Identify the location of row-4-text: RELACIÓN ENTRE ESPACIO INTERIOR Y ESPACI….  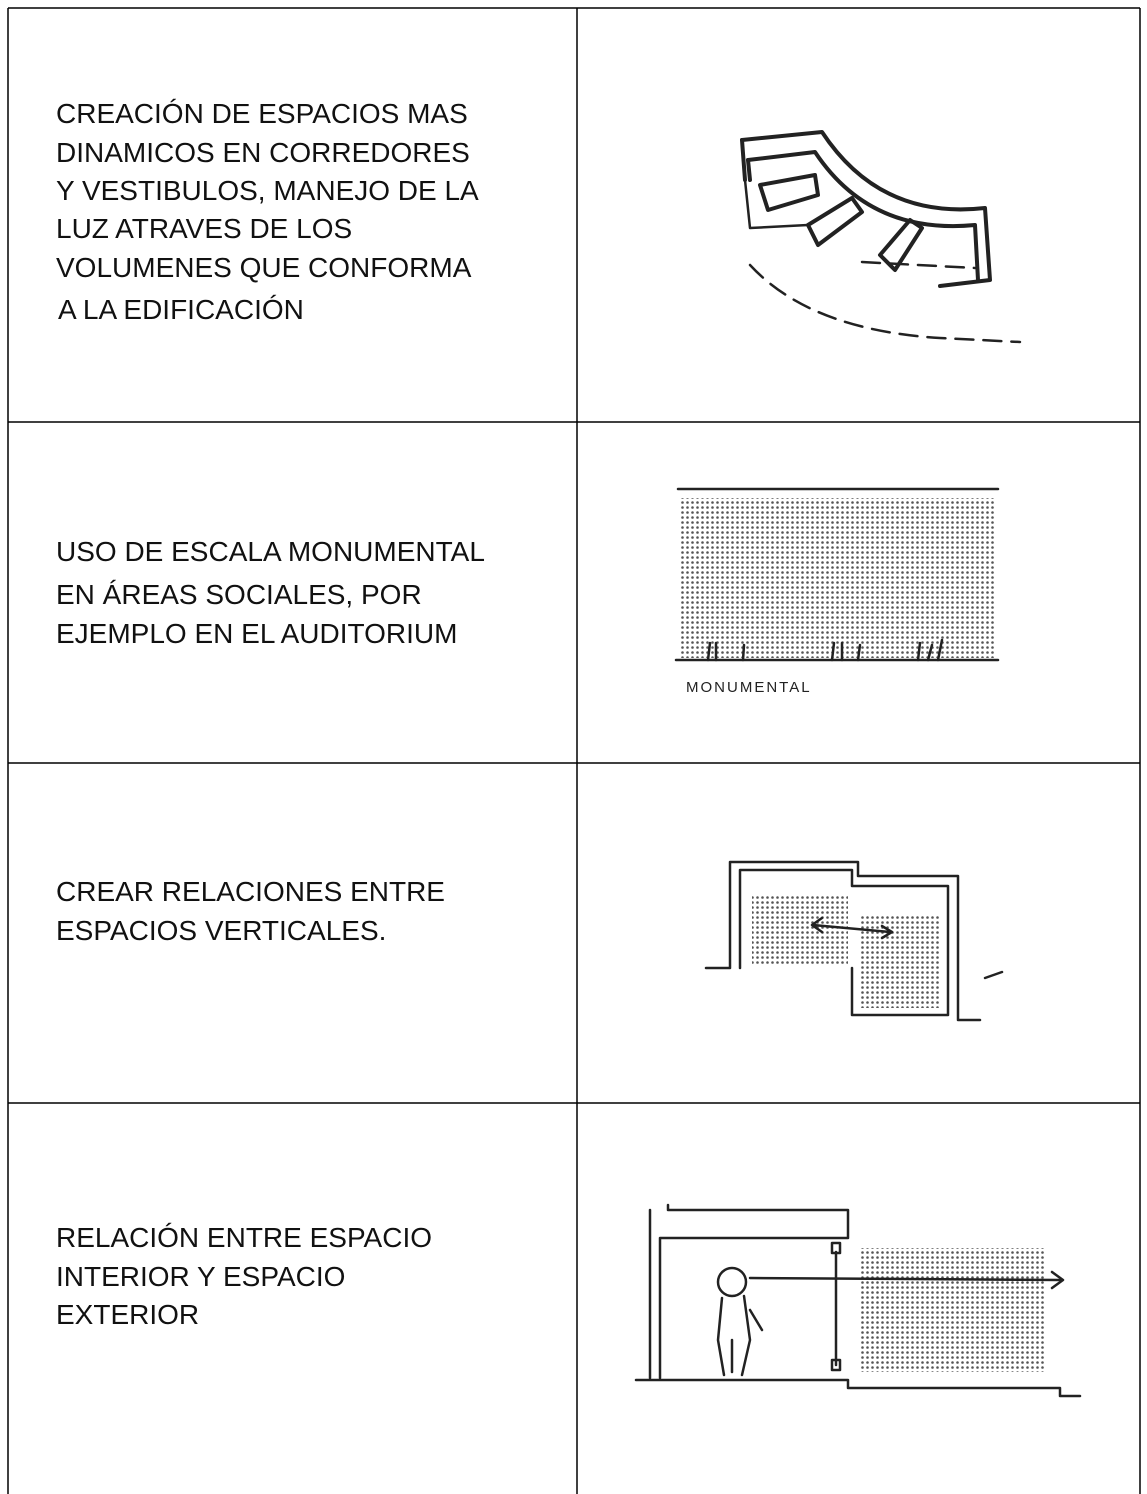
(244, 1276).